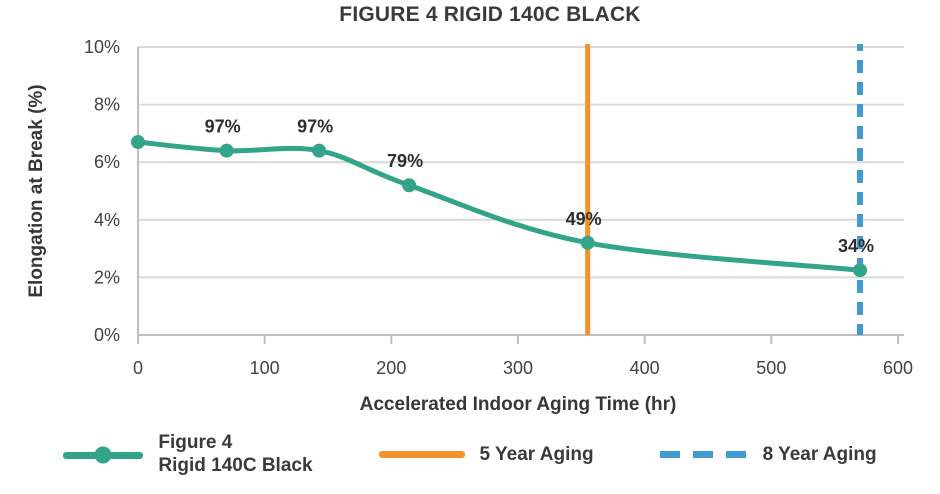  What do you see at coordinates (703, 455) in the screenshot?
I see `eight-year-dashed-line-icon` at bounding box center [703, 455].